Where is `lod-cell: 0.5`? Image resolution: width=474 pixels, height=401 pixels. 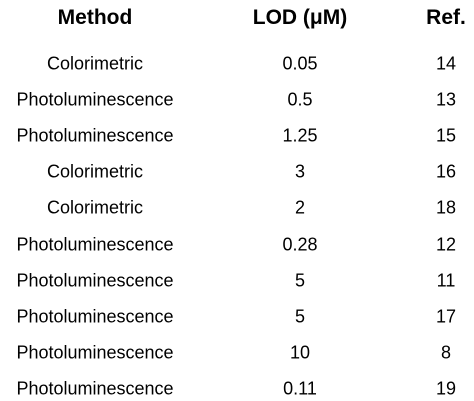 lod-cell: 0.5 is located at coordinates (300, 99).